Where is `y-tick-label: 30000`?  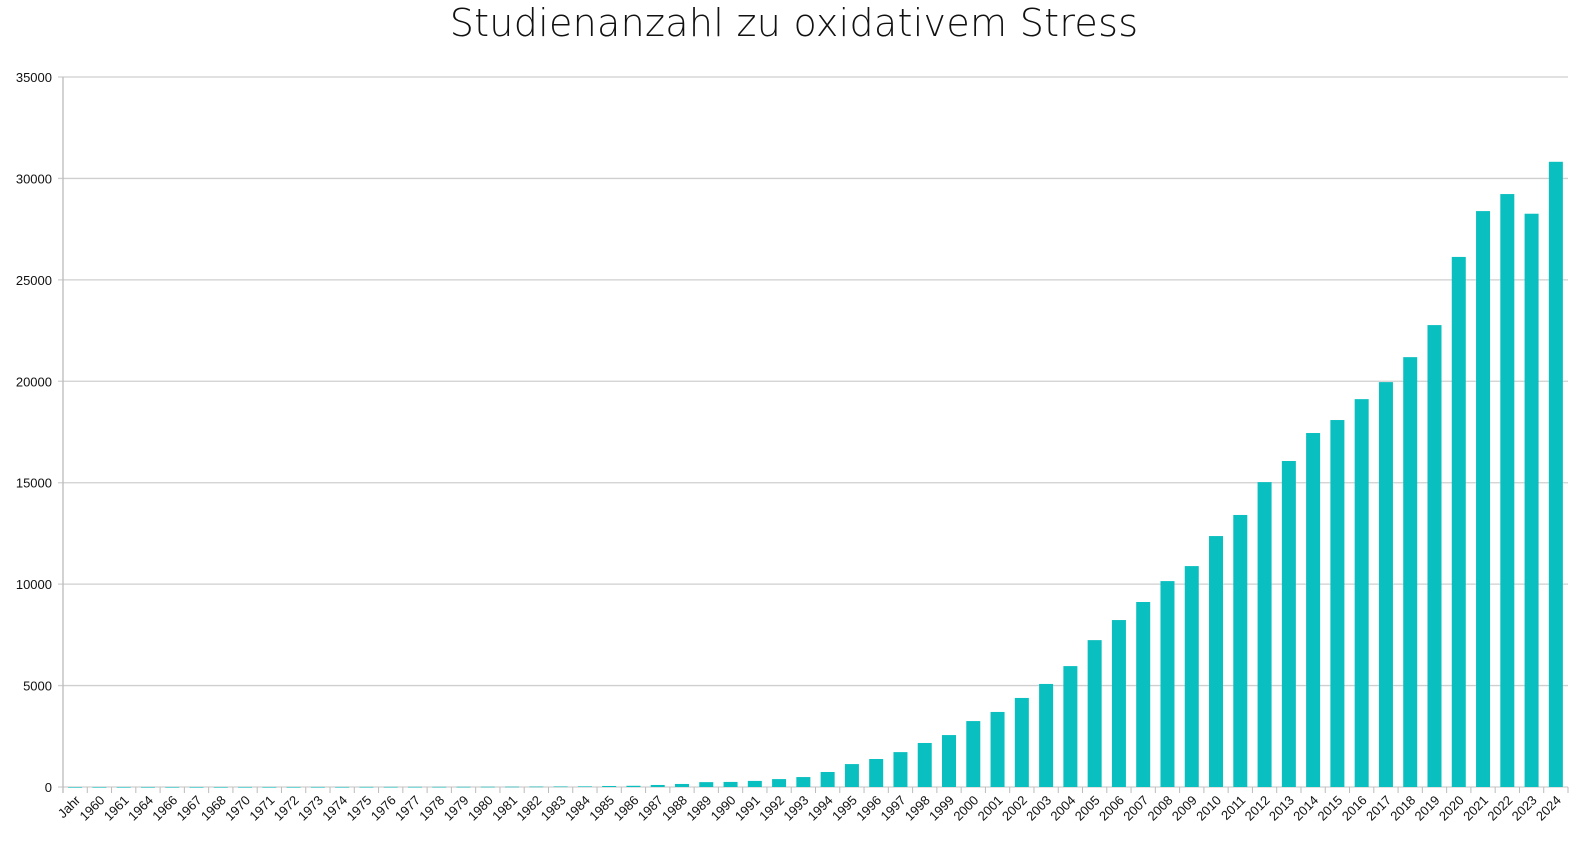 y-tick-label: 30000 is located at coordinates (34, 178).